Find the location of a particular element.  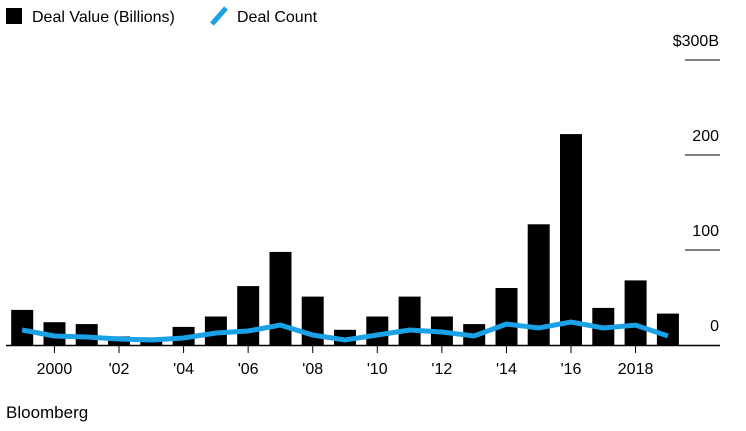

y-tick-label: 200 is located at coordinates (705, 136).